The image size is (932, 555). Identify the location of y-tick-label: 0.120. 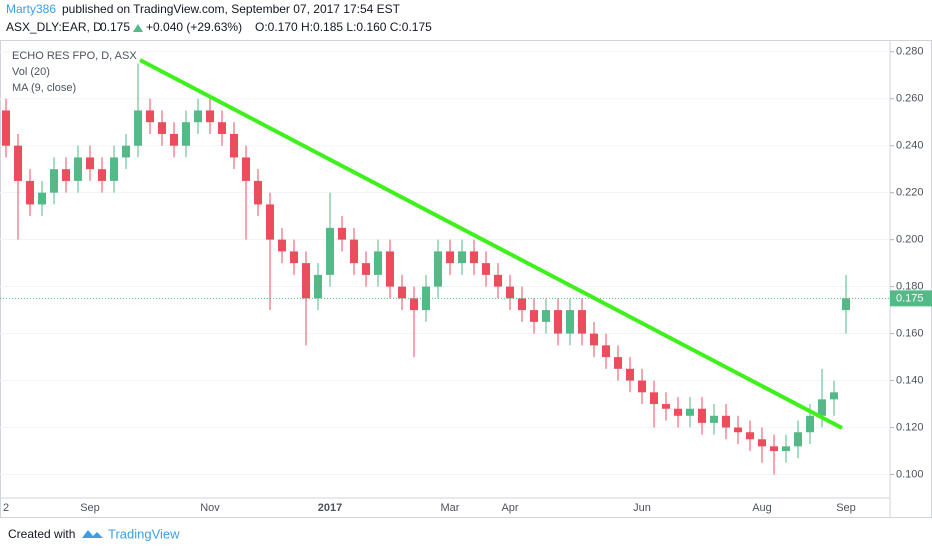
(910, 427).